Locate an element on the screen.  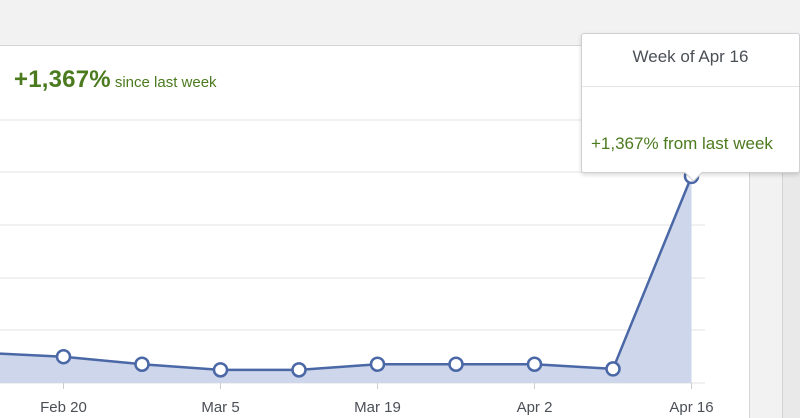
tooltip-change: +1,367% from last week is located at coordinates (682, 143).